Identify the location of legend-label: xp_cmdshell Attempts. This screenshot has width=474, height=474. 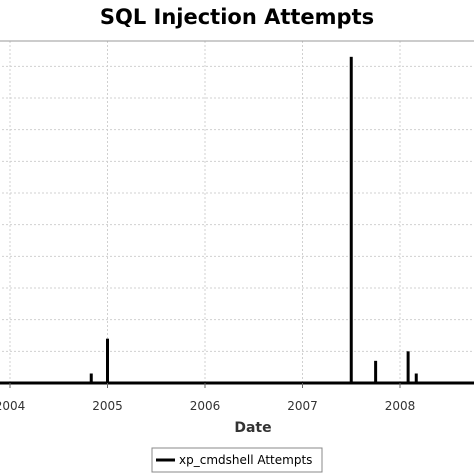
(245, 460).